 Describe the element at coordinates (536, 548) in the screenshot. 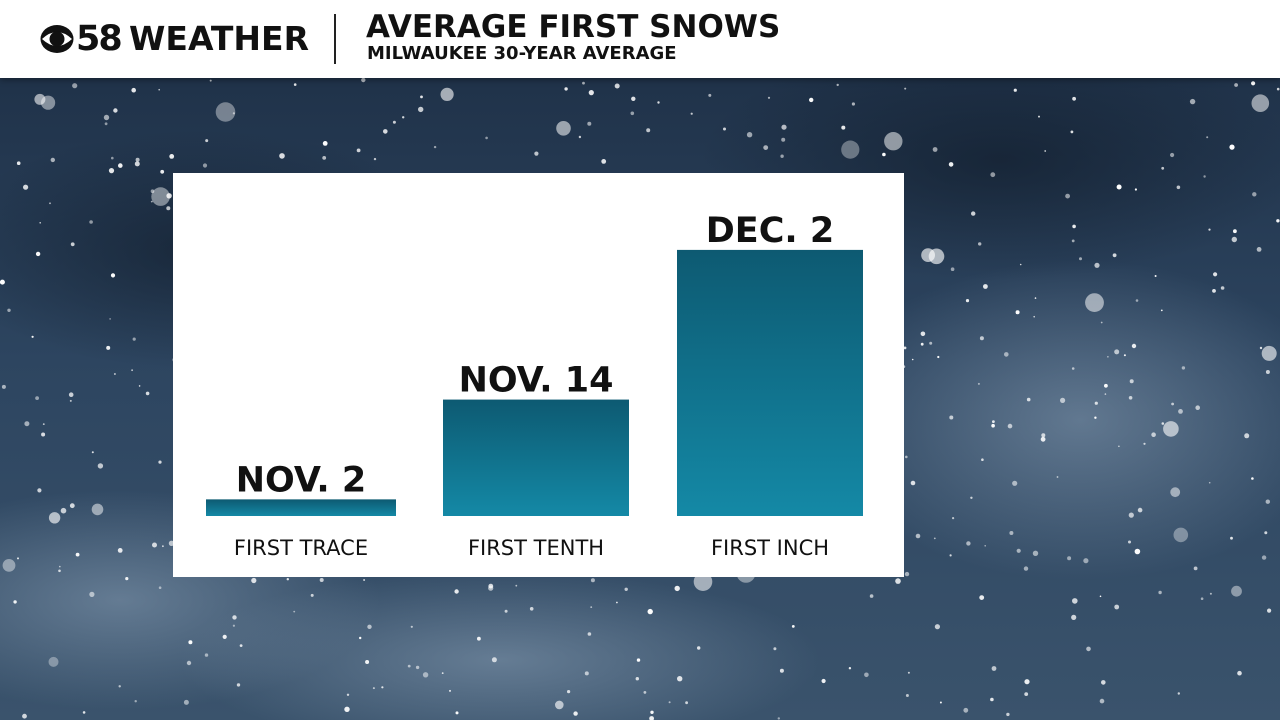

I see `category-label: FIRST TENTH` at that location.